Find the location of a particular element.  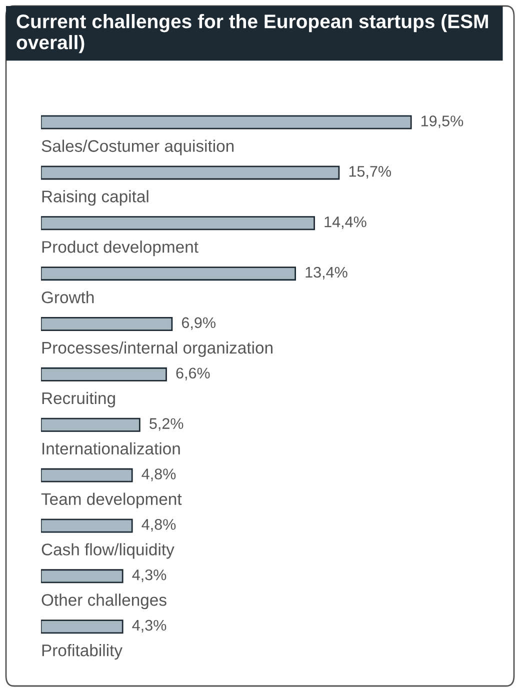

y-tick-label: Product development is located at coordinates (120, 248).